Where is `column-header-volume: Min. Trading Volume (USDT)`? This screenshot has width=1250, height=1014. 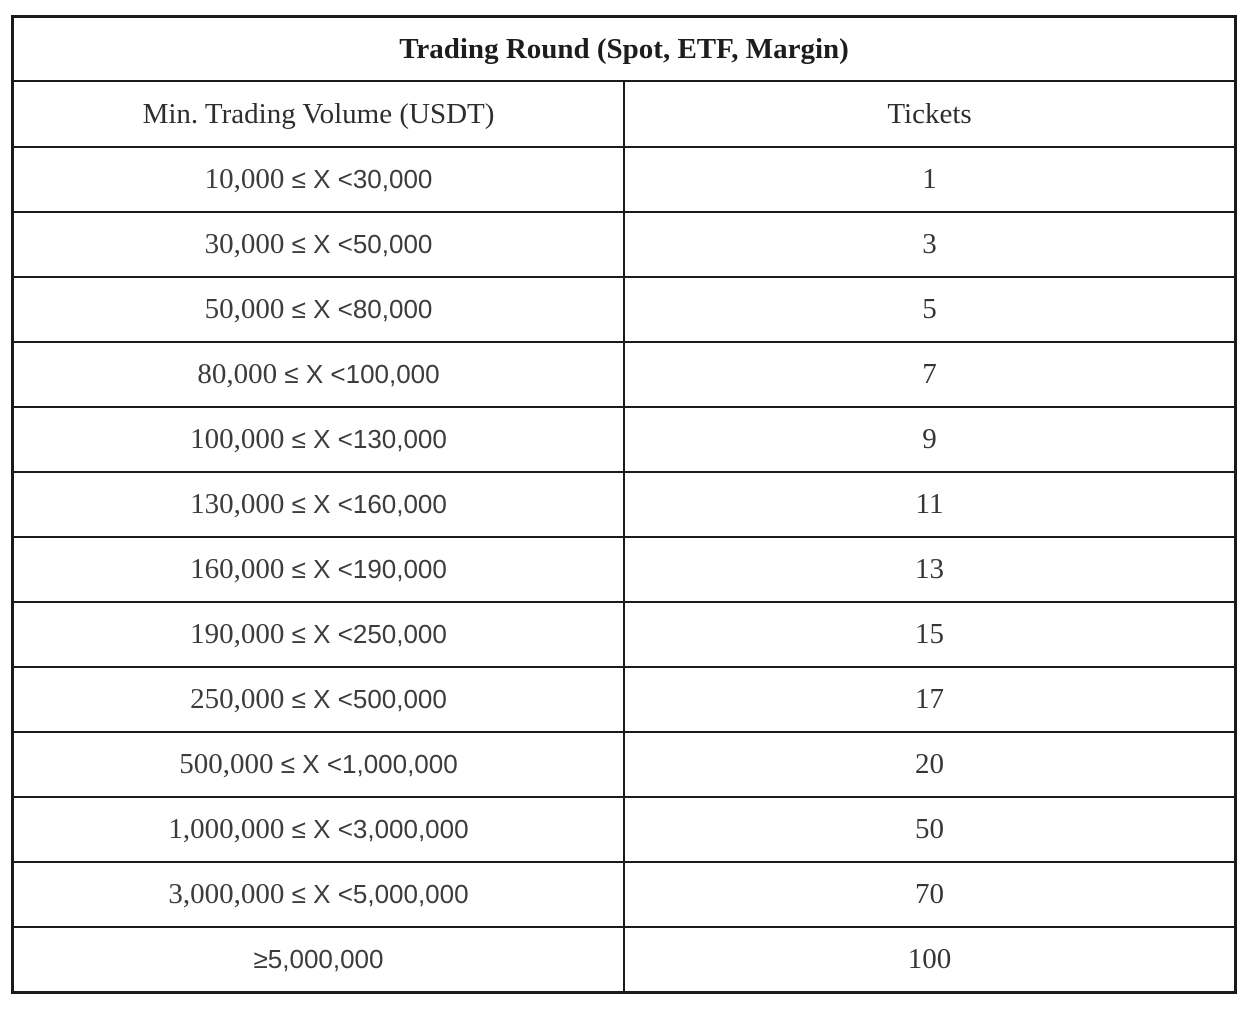 column-header-volume: Min. Trading Volume (USDT) is located at coordinates (318, 114).